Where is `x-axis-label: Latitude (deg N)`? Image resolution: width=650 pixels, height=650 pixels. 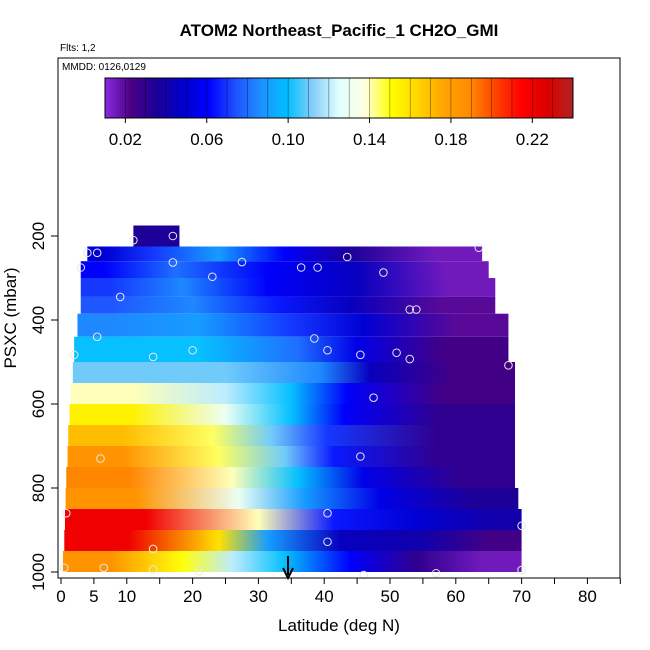 x-axis-label: Latitude (deg N) is located at coordinates (339, 625).